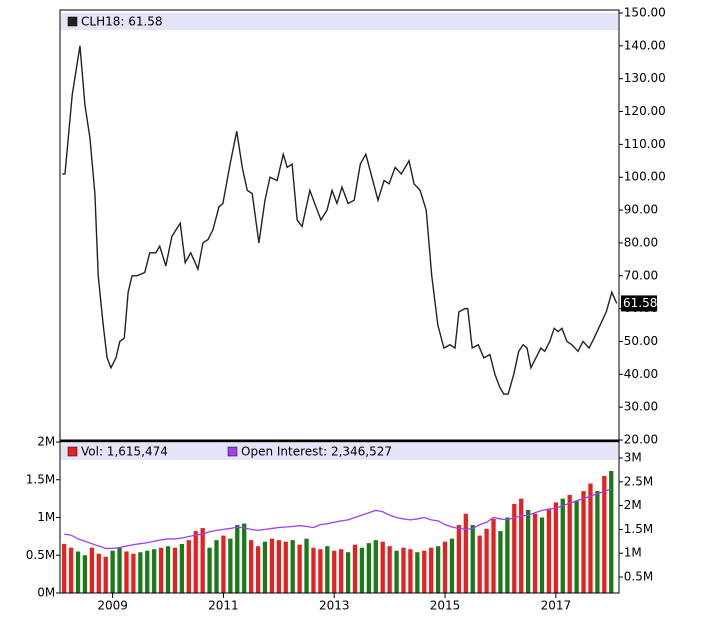 The width and height of the screenshot is (721, 629). Describe the element at coordinates (633, 457) in the screenshot. I see `y-tick-label: 3M` at that location.